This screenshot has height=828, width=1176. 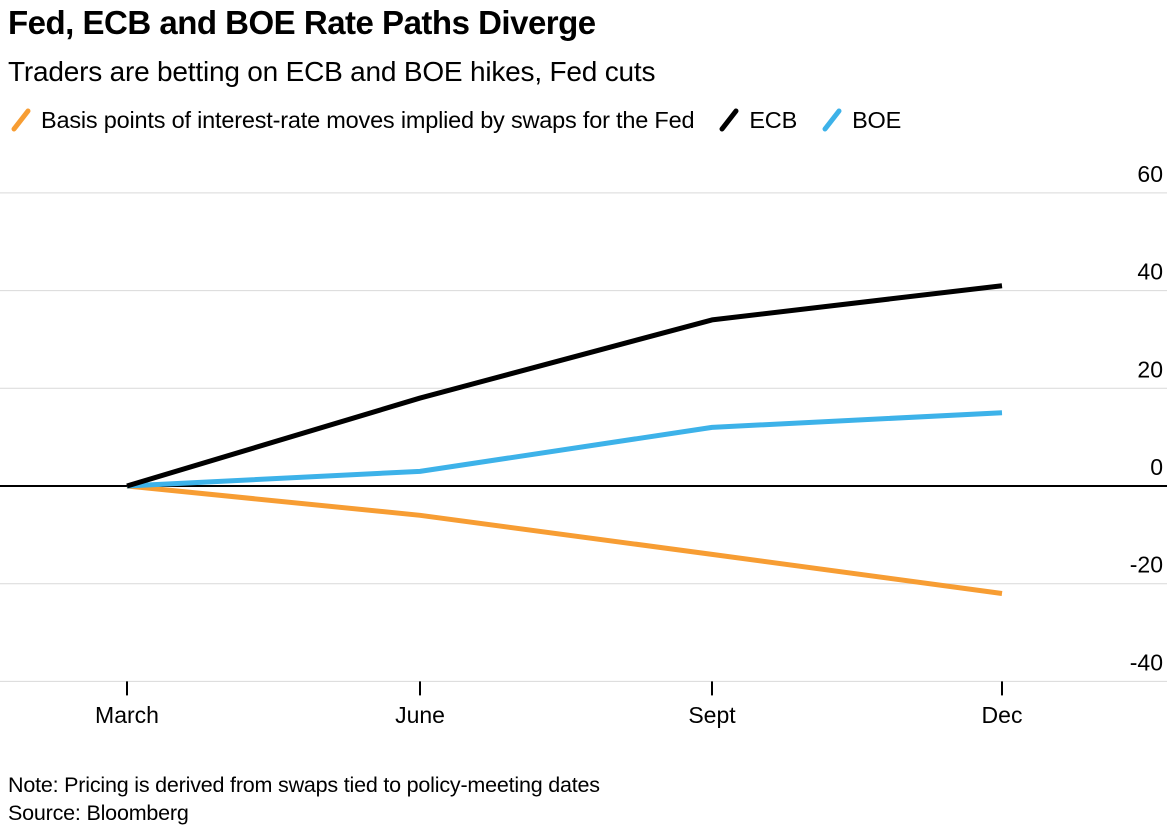 What do you see at coordinates (1002, 715) in the screenshot?
I see `x-axis-tick-label: Dec` at bounding box center [1002, 715].